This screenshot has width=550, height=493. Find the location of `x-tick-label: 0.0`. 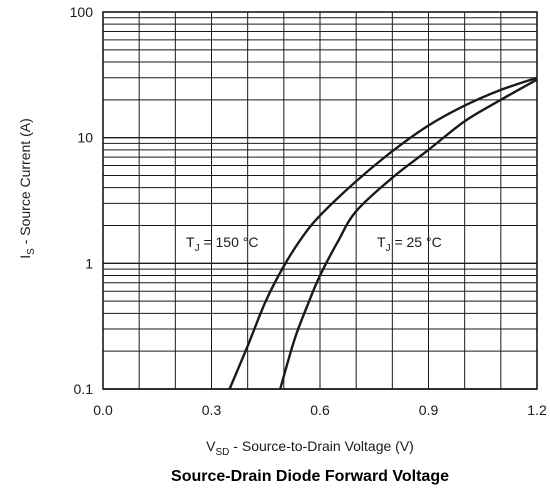

x-tick-label: 0.0 is located at coordinates (103, 410).